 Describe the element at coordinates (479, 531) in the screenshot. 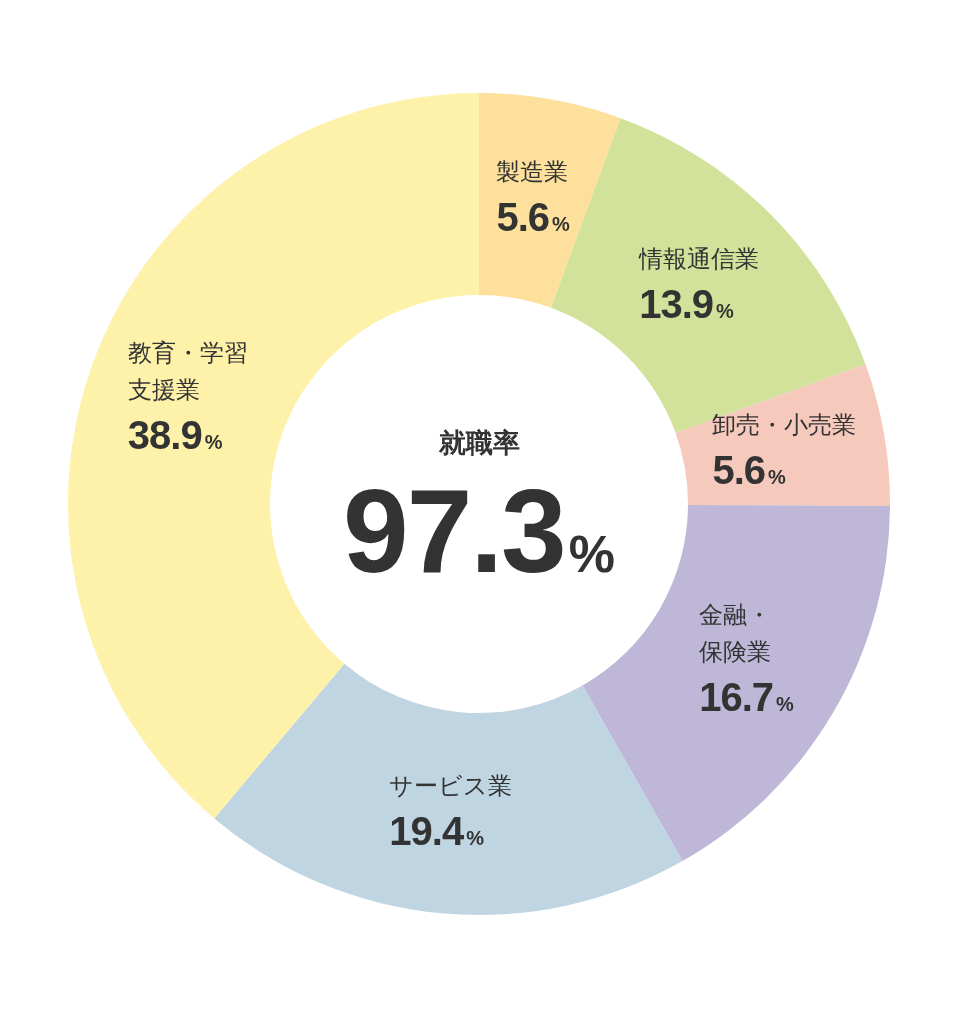

I see `annotation: 97.3%` at that location.